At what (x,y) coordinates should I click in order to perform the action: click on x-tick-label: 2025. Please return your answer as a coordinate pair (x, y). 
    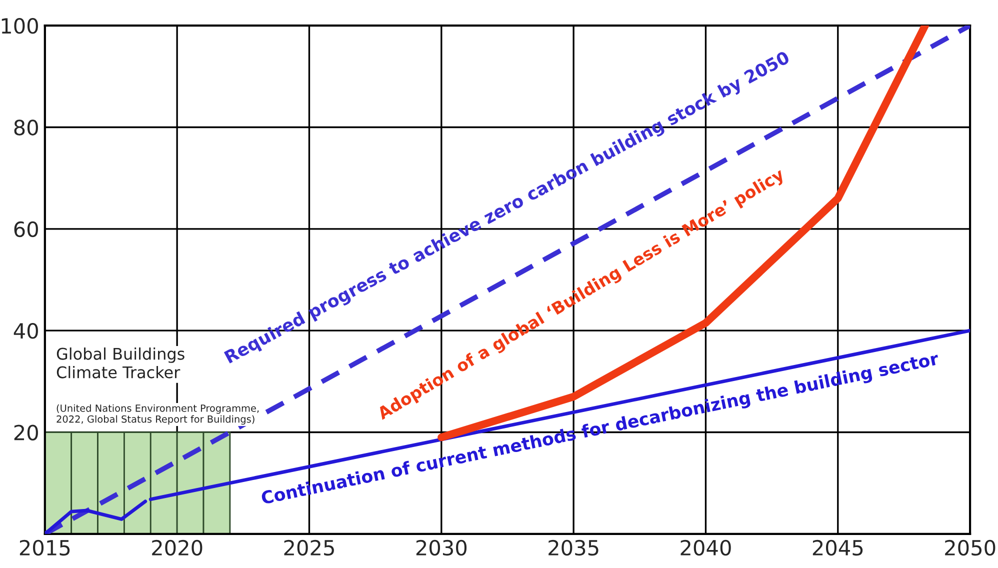
    Looking at the image, I should click on (309, 548).